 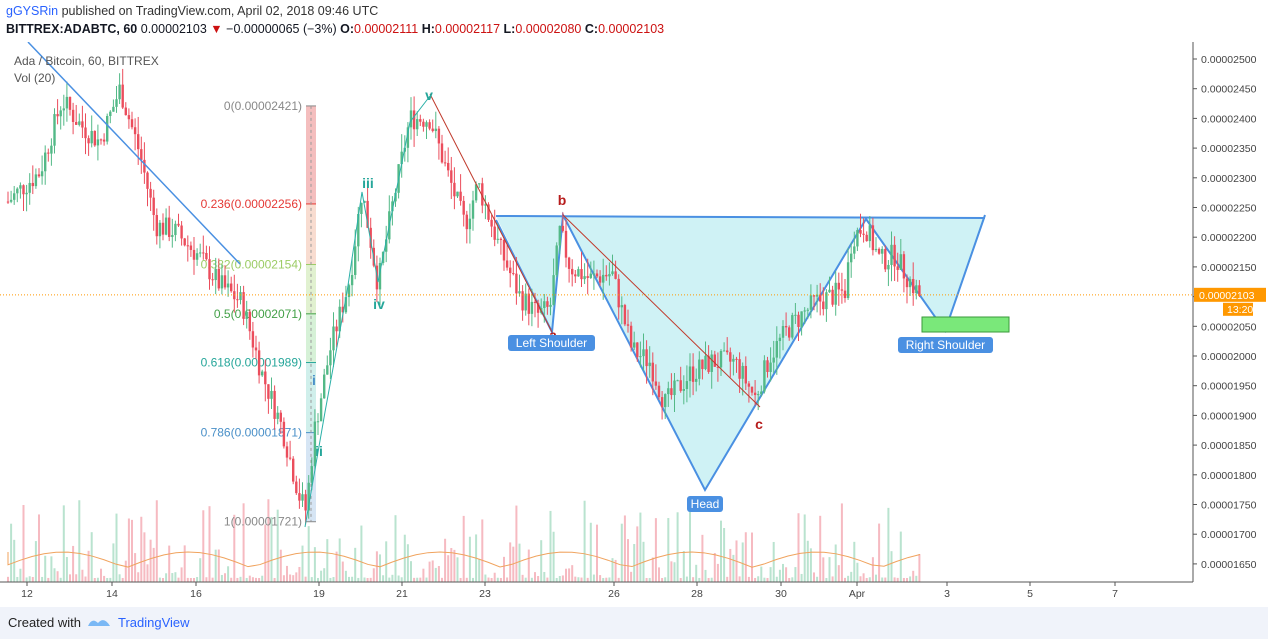 What do you see at coordinates (154, 622) in the screenshot?
I see `tradingview-link: TradingView` at bounding box center [154, 622].